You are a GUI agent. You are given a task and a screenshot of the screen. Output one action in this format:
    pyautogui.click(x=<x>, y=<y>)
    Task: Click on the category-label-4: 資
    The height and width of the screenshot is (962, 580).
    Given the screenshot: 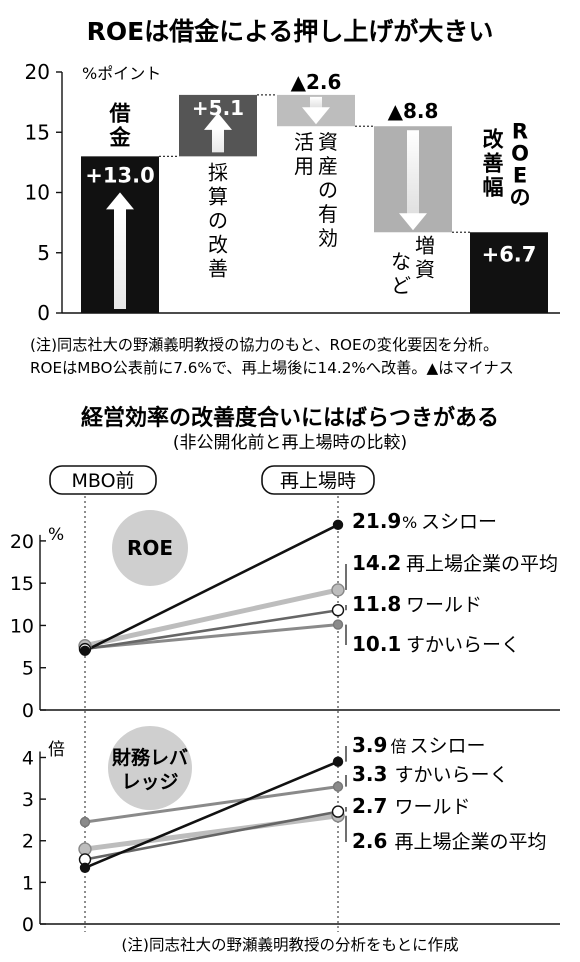 What is the action you would take?
    pyautogui.click(x=425, y=269)
    